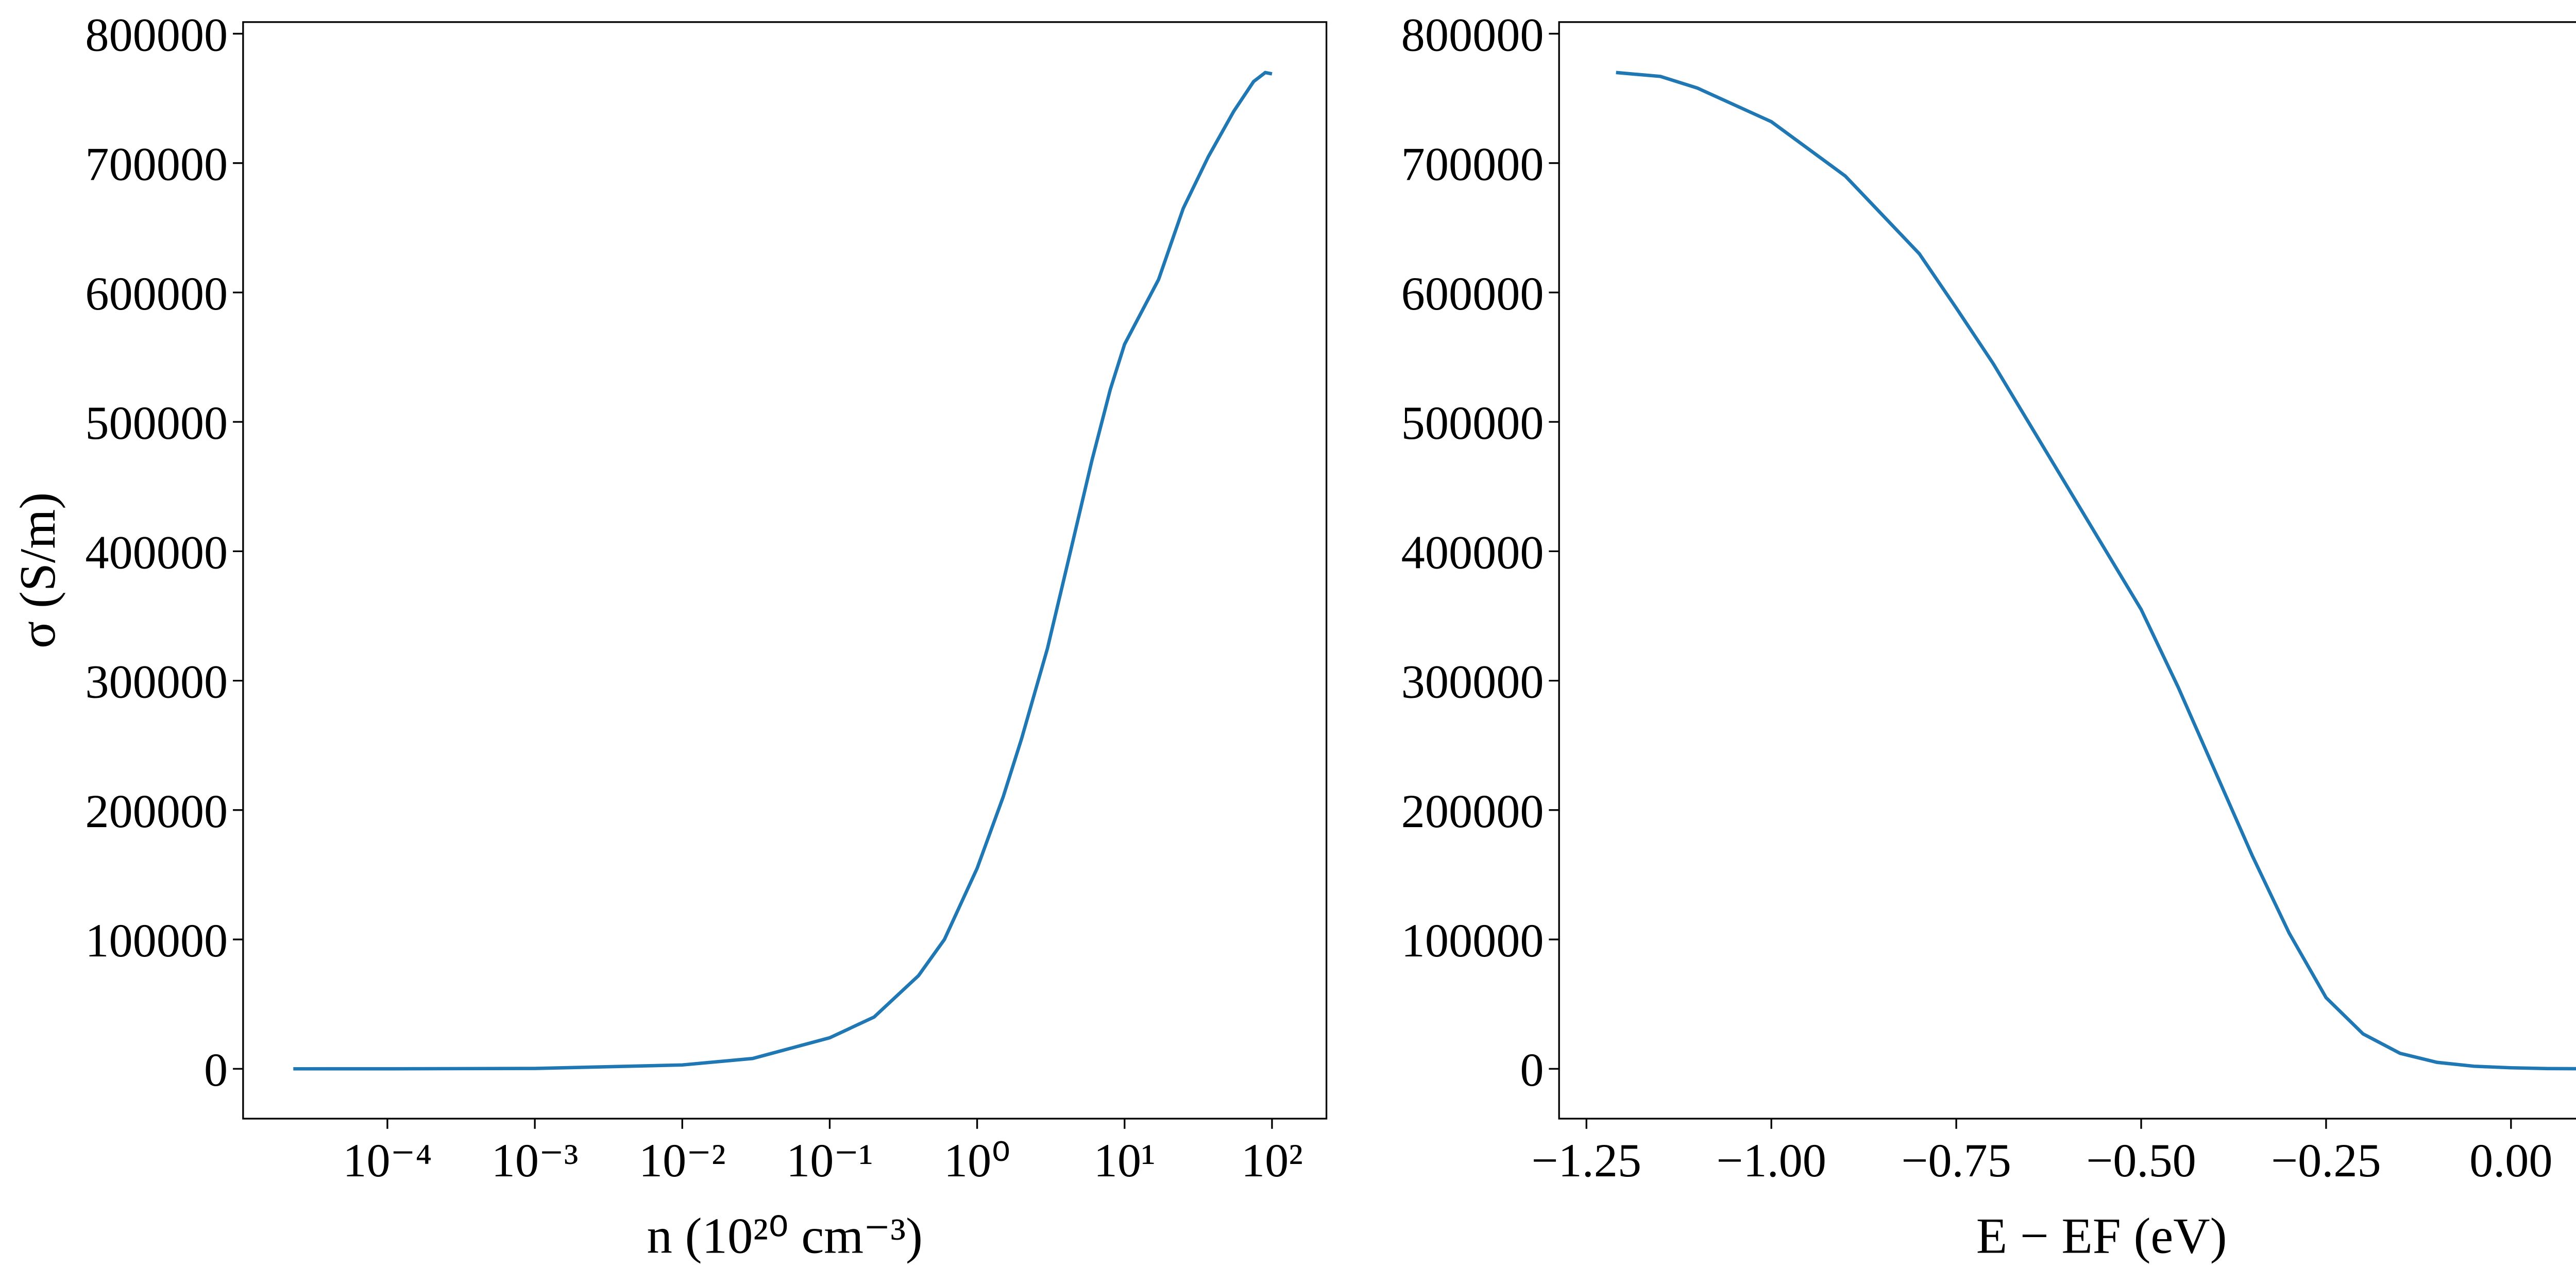 The image size is (2576, 1285). Describe the element at coordinates (1587, 1160) in the screenshot. I see `x-tick-label: −1.25` at that location.